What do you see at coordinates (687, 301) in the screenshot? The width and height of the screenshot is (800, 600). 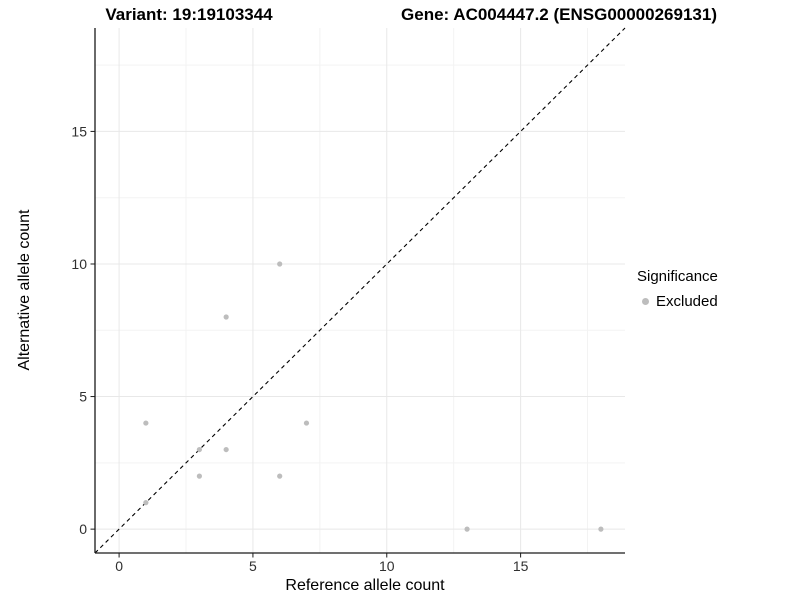 I see `legend-item-label: Excluded` at bounding box center [687, 301].